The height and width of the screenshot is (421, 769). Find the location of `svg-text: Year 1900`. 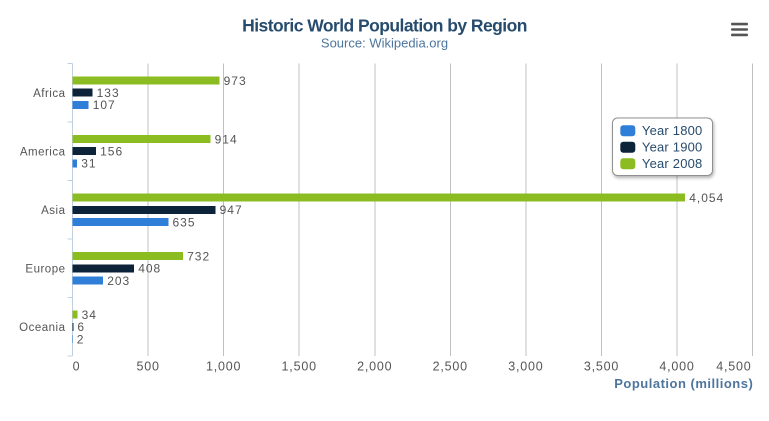

svg-text: Year 1900 is located at coordinates (672, 147).